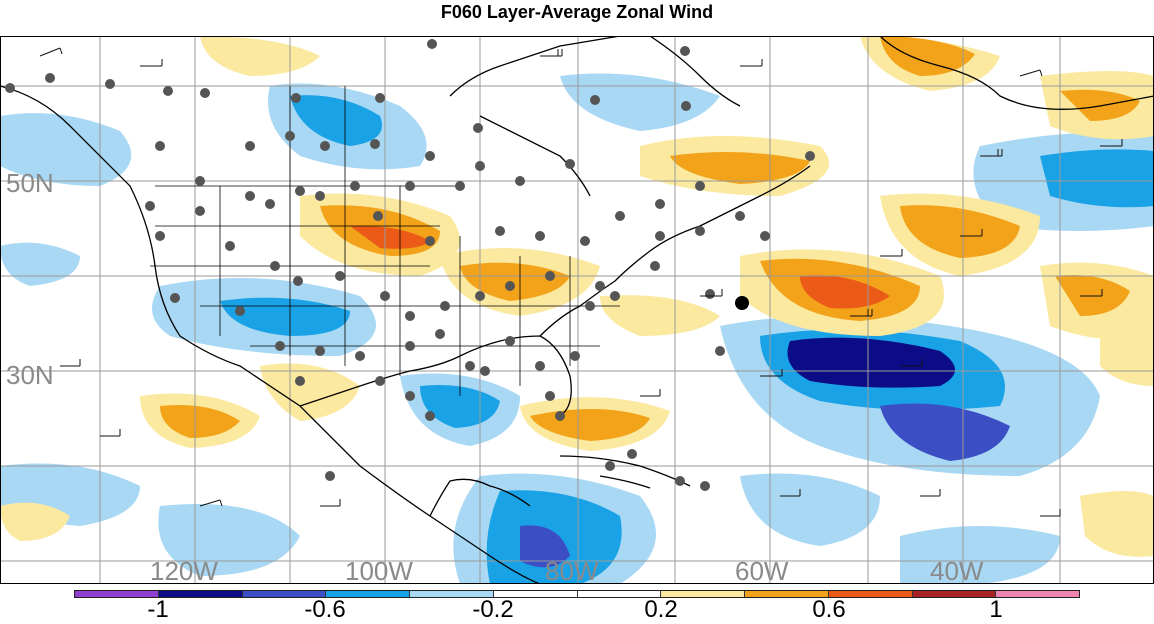 The height and width of the screenshot is (624, 1154). What do you see at coordinates (572, 571) in the screenshot?
I see `lon-label-80w: 80W` at bounding box center [572, 571].